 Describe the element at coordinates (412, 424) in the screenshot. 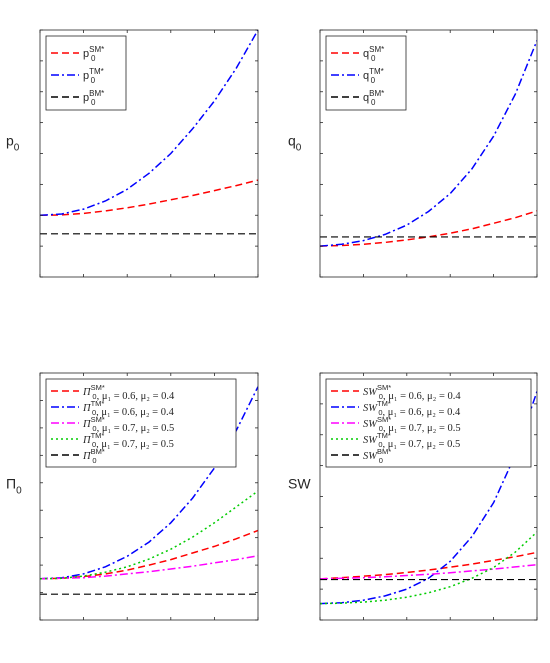

I see `legend-entry: SWSM* 0, μ₁ = 0.7, μ₂ = 0.5` at that location.